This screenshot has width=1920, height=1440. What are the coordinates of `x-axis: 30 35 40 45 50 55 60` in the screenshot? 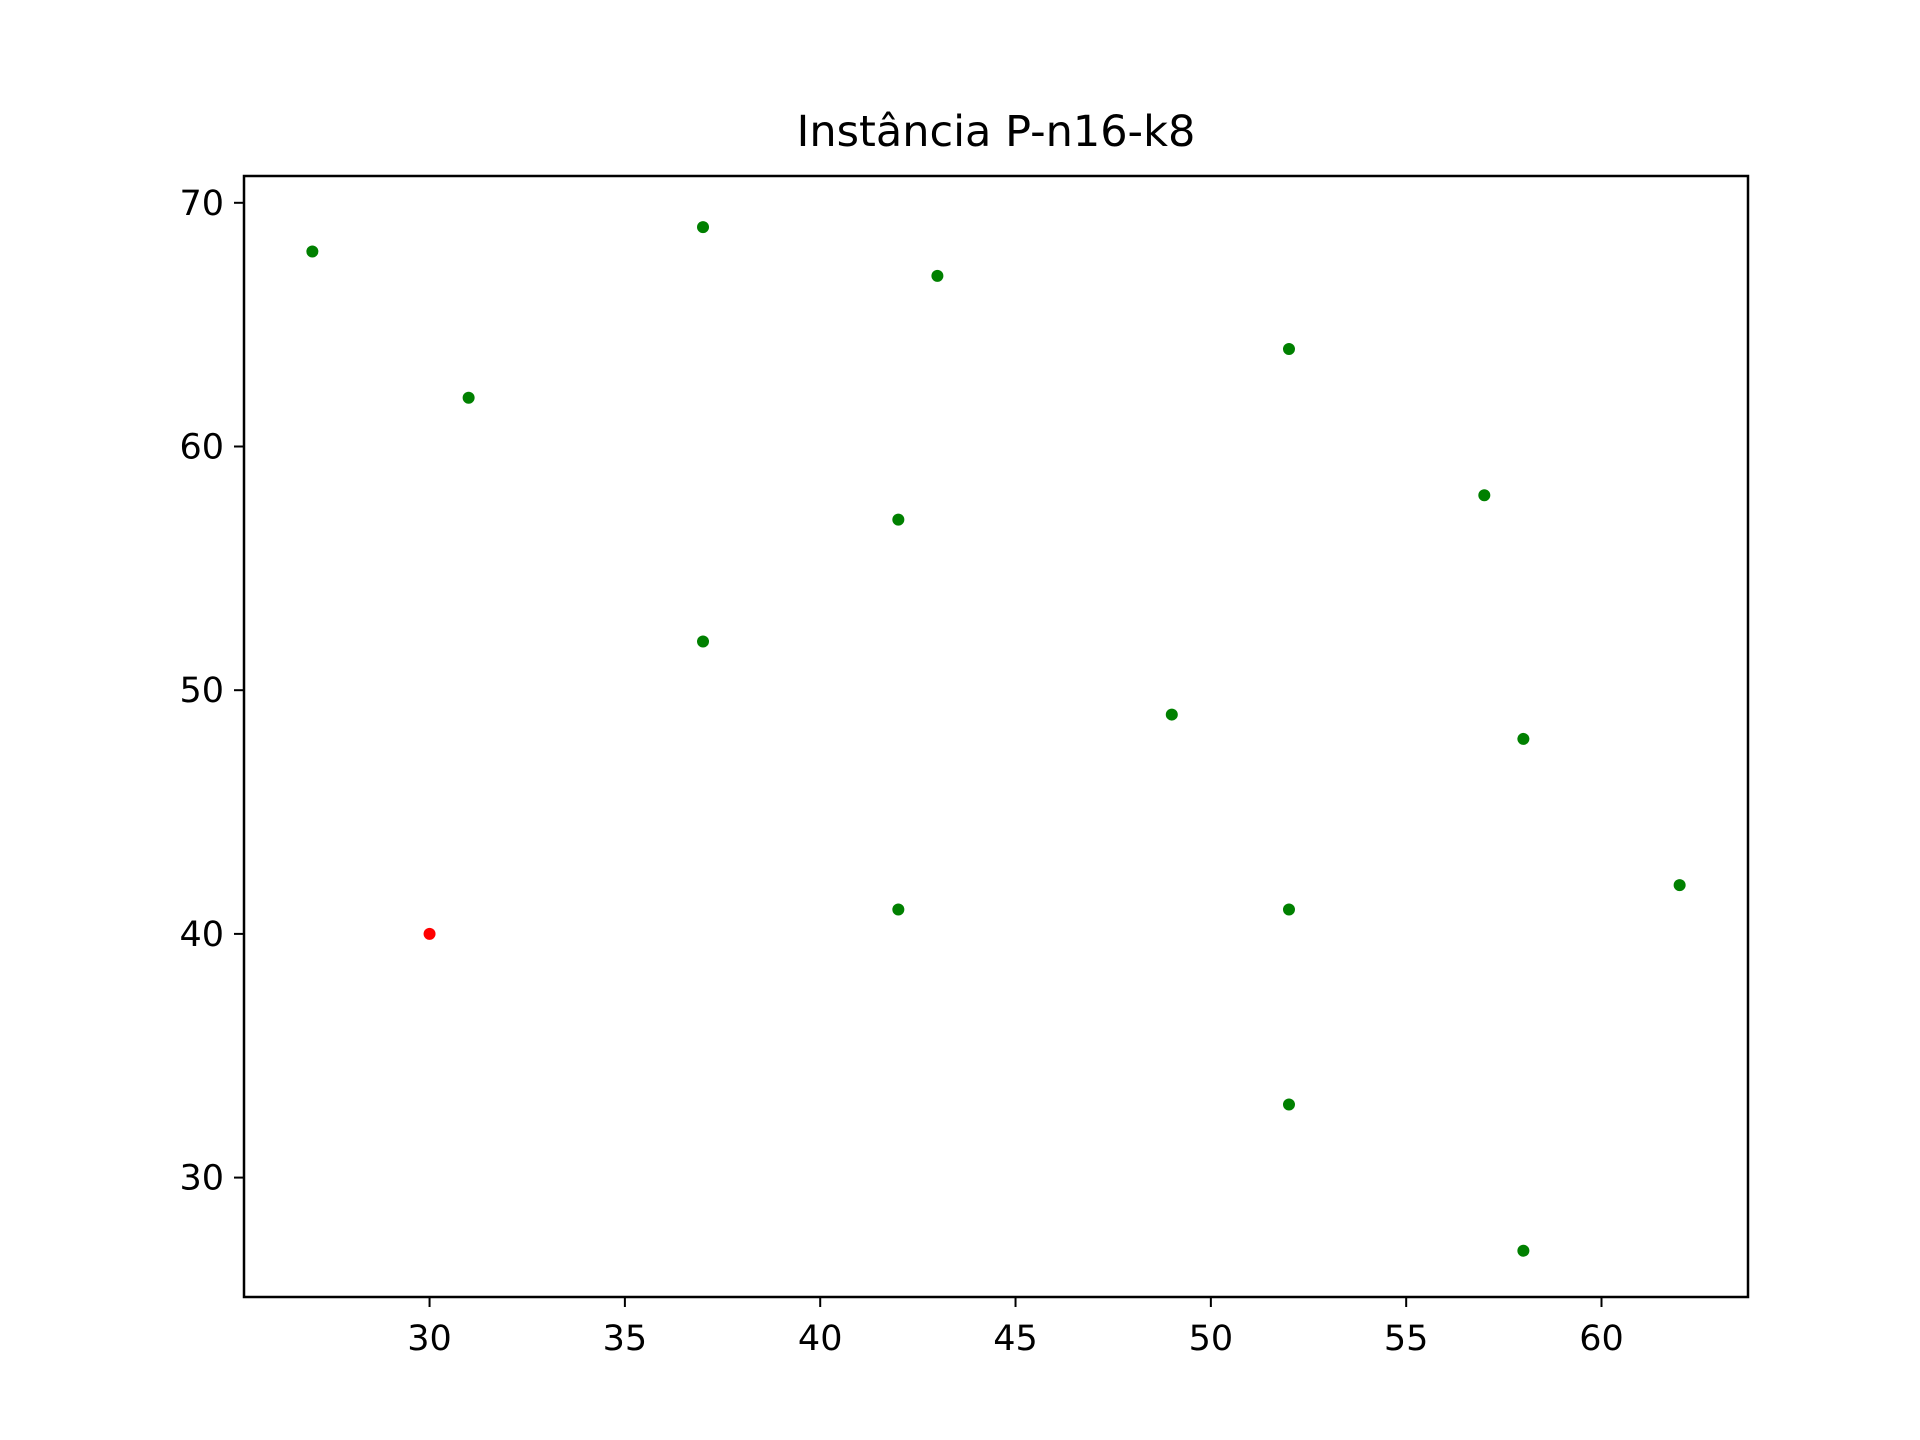 It's located at (1015, 1328).